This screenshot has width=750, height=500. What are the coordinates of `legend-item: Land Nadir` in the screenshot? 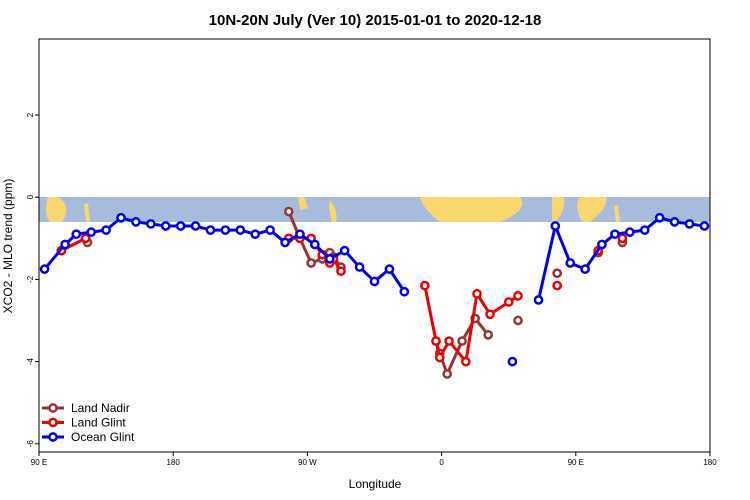 It's located at (86, 408).